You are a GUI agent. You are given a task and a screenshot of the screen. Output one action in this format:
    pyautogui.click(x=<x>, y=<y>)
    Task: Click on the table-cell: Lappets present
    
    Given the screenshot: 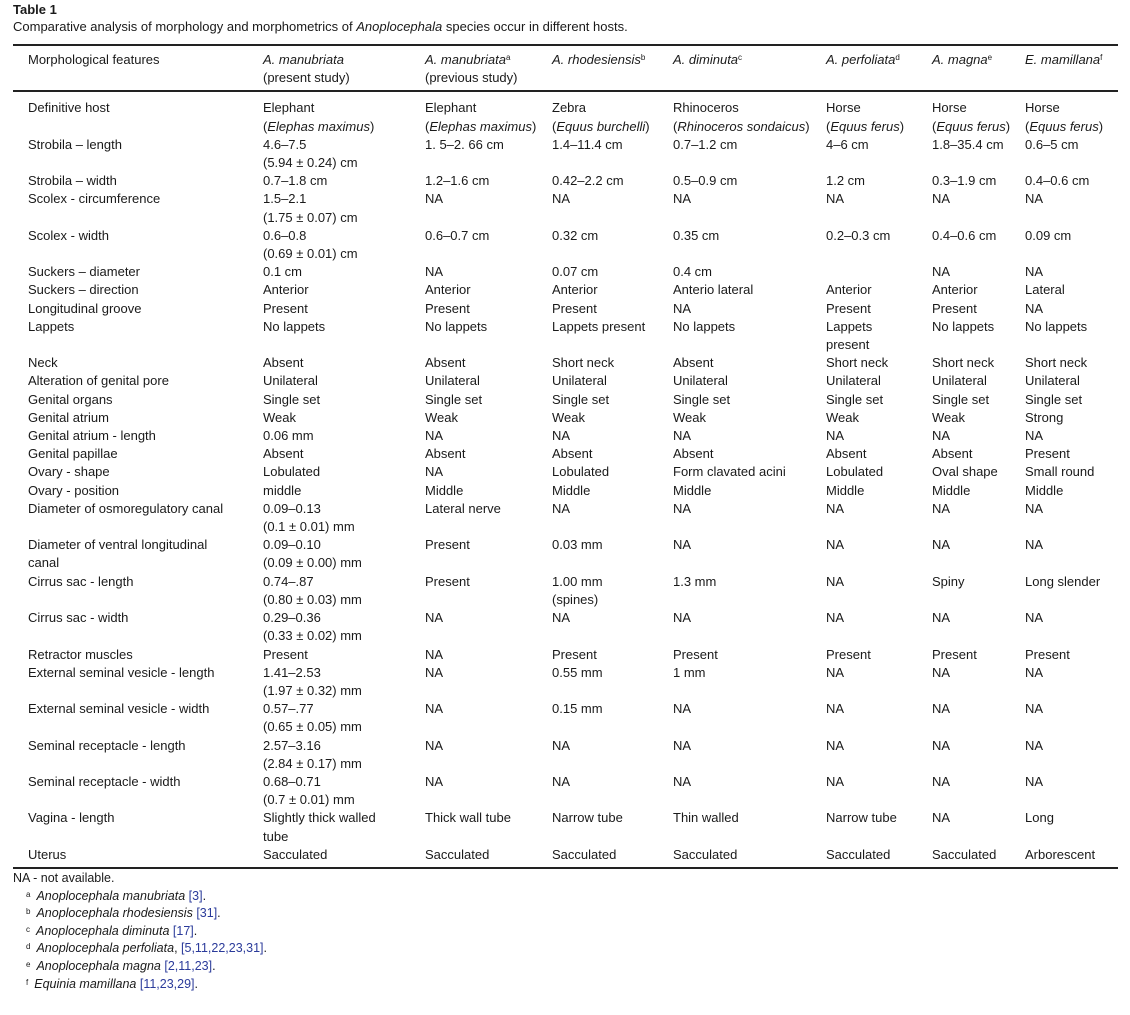 What is the action you would take?
    pyautogui.click(x=849, y=335)
    